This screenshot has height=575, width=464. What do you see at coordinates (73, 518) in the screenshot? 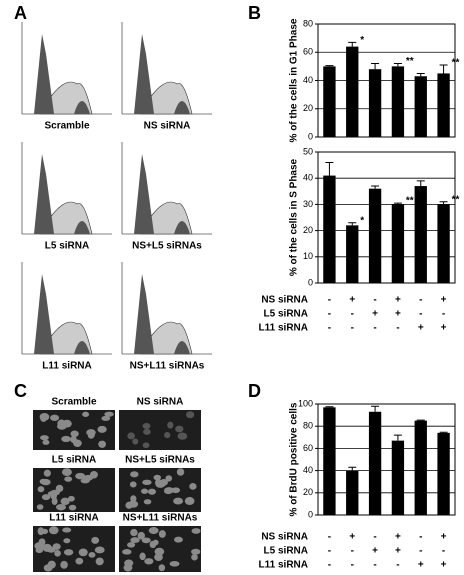
I see `image-label: L11 siRNA` at bounding box center [73, 518].